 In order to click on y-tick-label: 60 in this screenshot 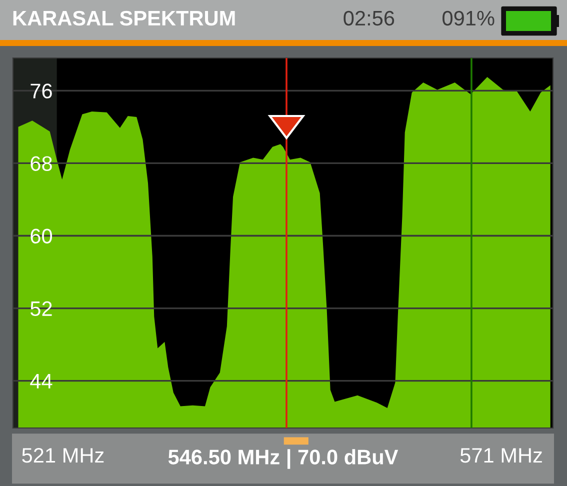, I will do `click(41, 236)`.